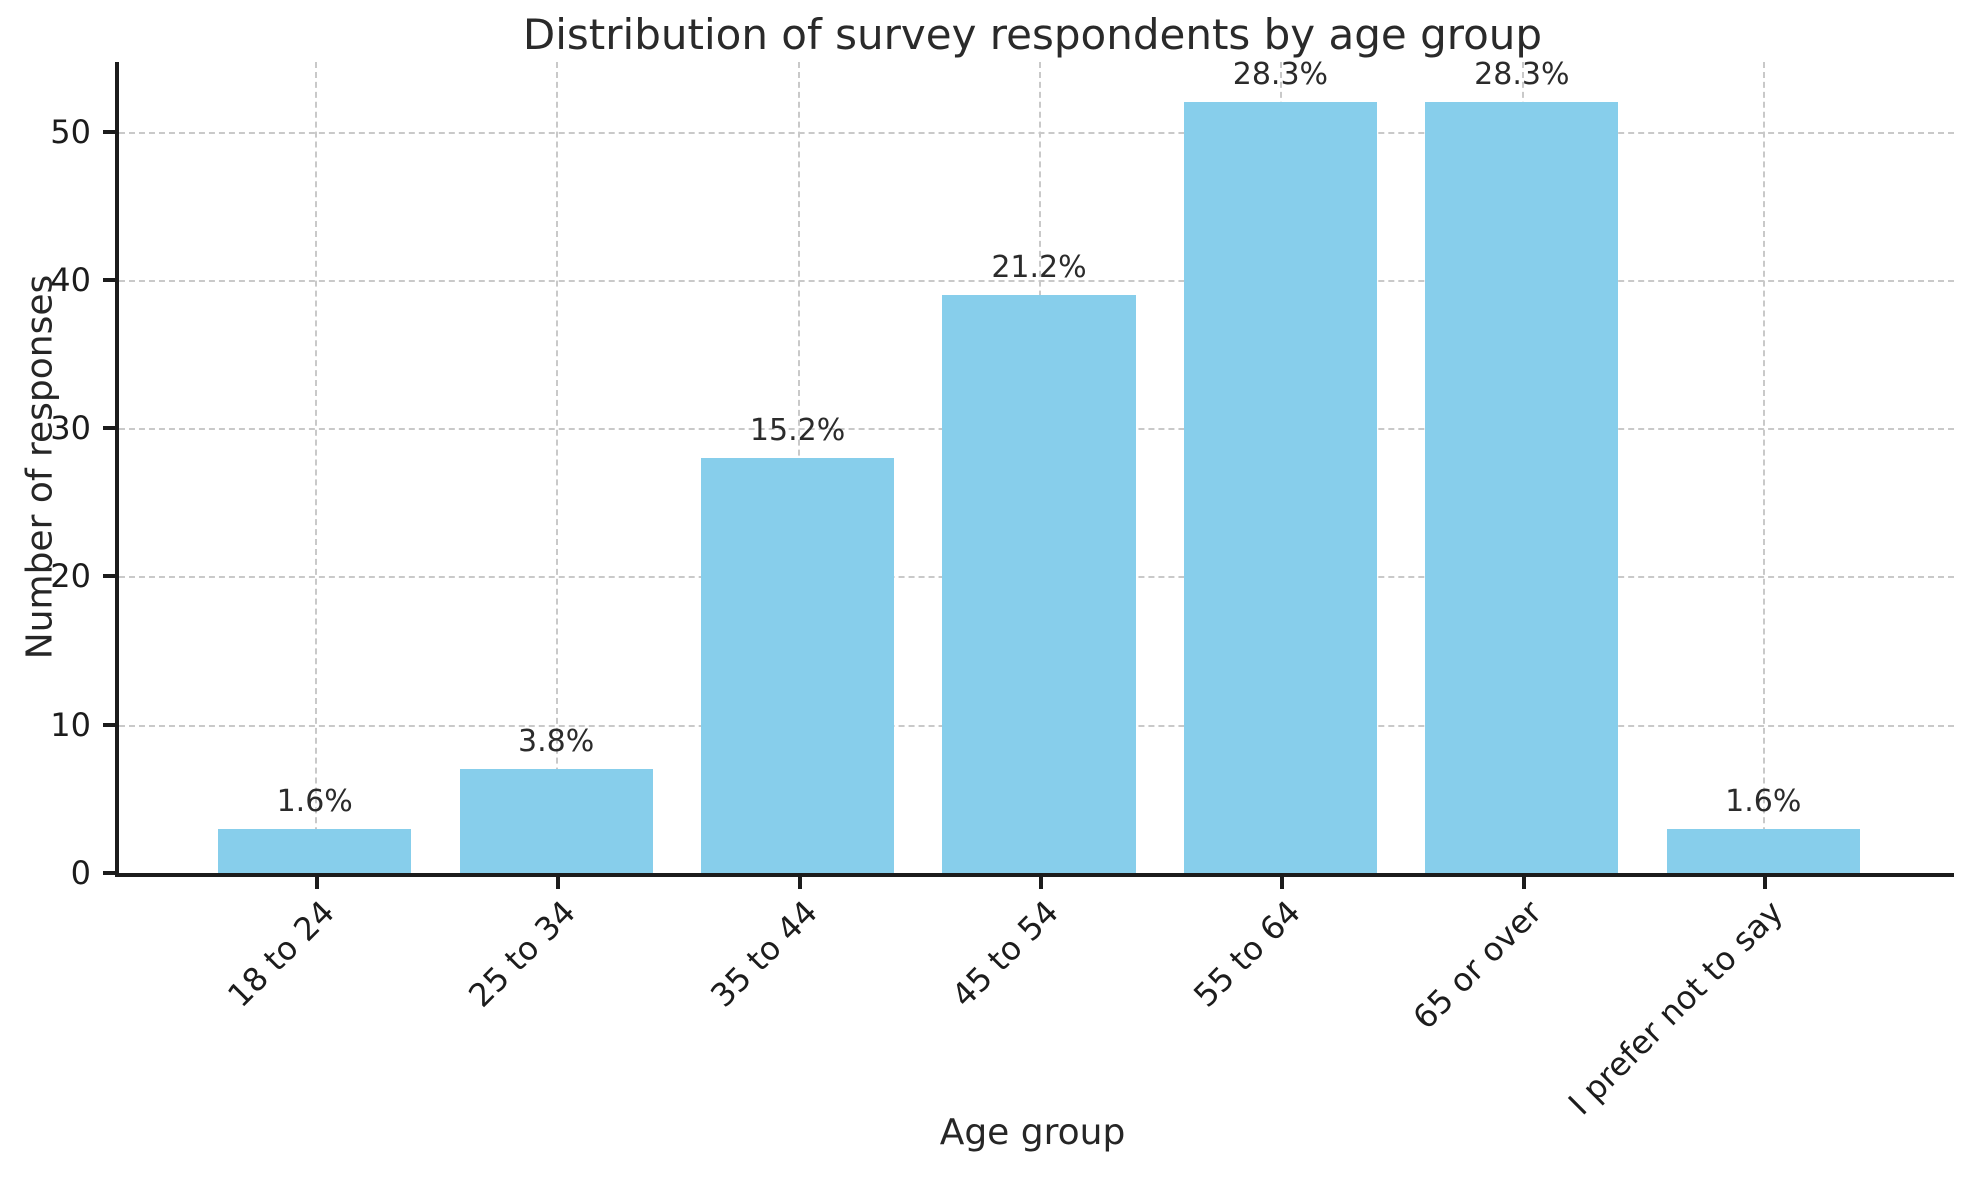 The image size is (1979, 1180). I want to click on bar-value-label: 3.8%, so click(556, 742).